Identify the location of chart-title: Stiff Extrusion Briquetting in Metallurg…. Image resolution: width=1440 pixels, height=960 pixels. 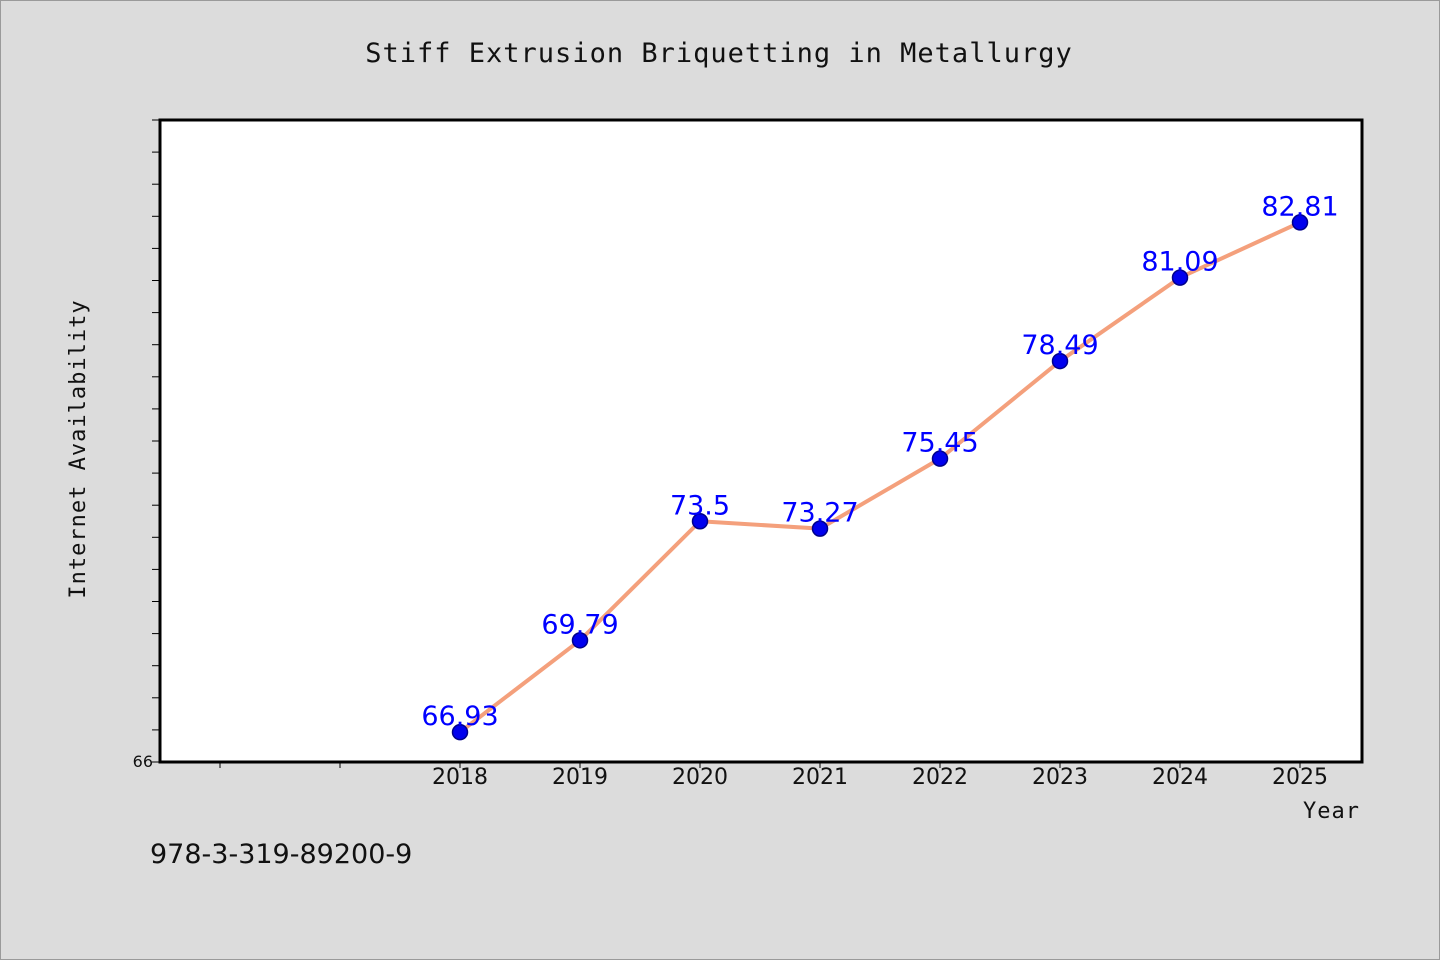
(718, 53).